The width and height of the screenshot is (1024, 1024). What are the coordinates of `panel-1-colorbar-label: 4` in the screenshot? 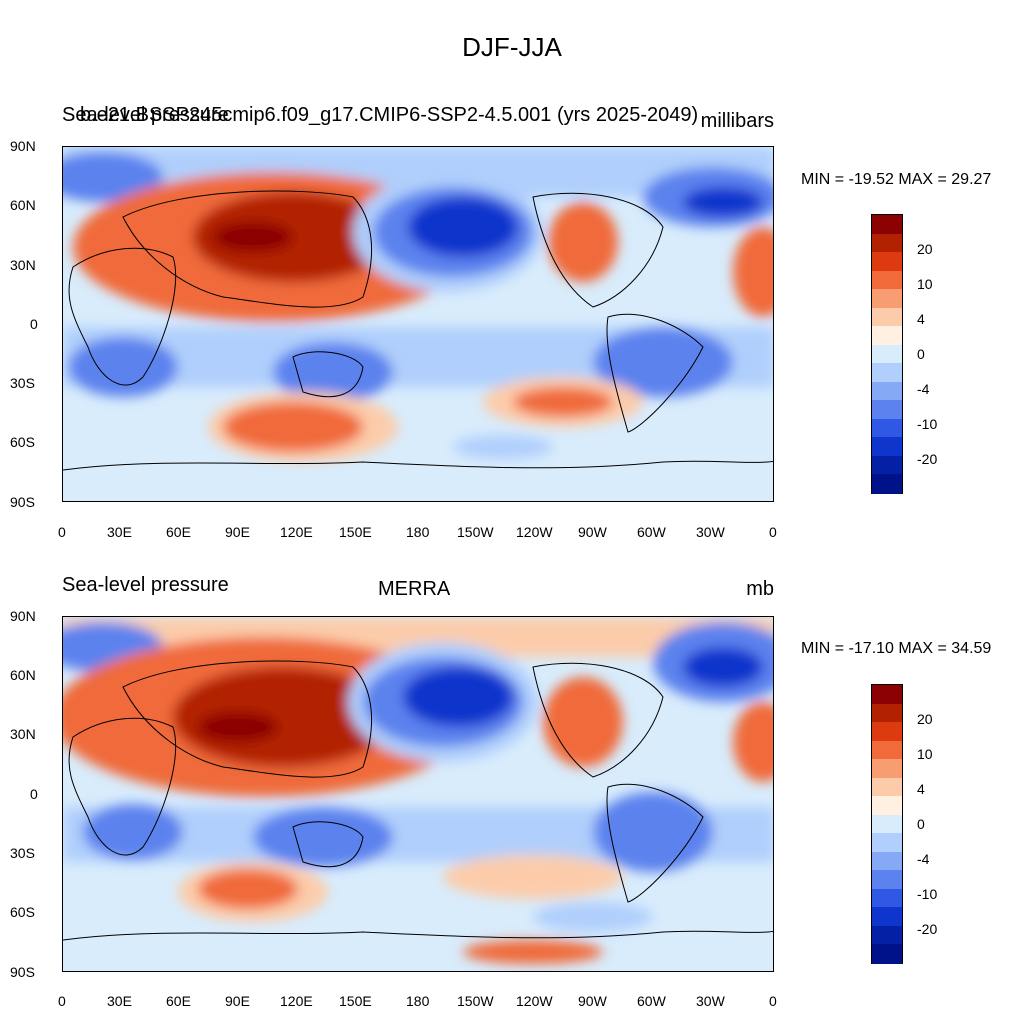 It's located at (921, 319).